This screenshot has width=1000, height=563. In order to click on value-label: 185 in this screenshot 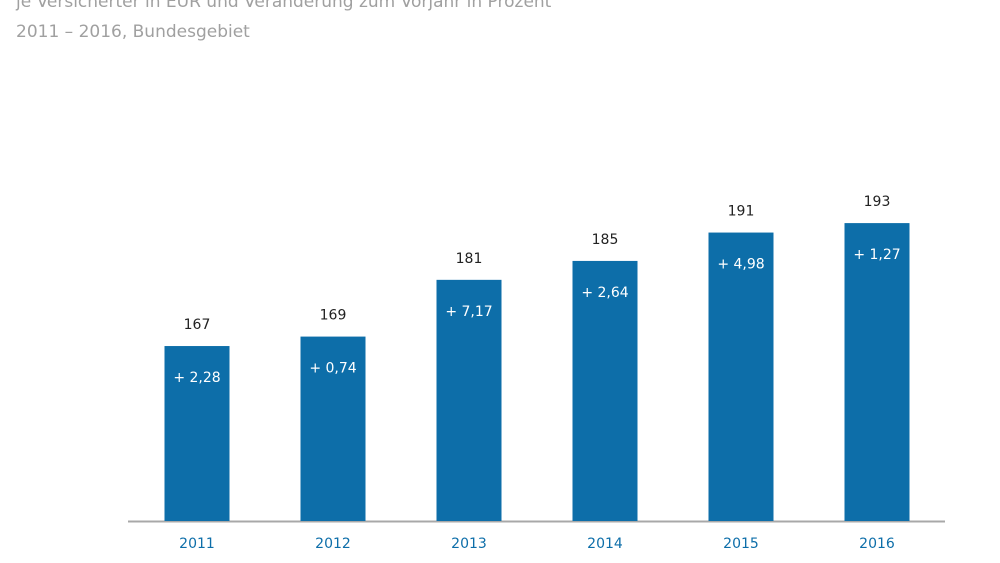, I will do `click(605, 240)`.